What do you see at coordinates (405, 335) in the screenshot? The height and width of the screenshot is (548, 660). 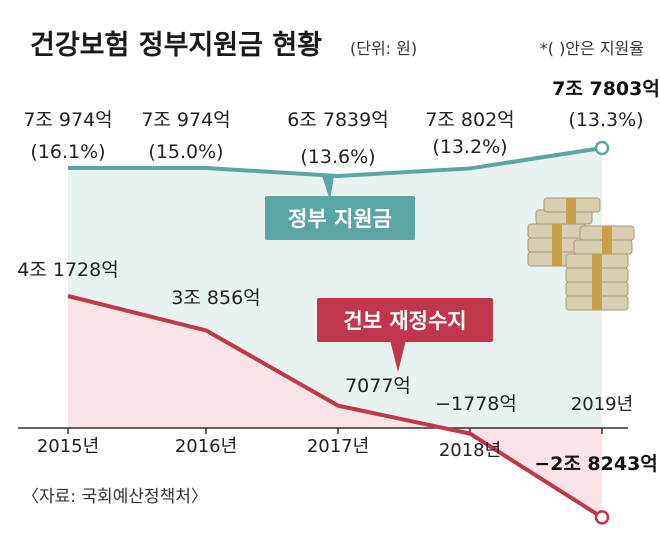 I see `balance-callout: 건보 재정수지` at bounding box center [405, 335].